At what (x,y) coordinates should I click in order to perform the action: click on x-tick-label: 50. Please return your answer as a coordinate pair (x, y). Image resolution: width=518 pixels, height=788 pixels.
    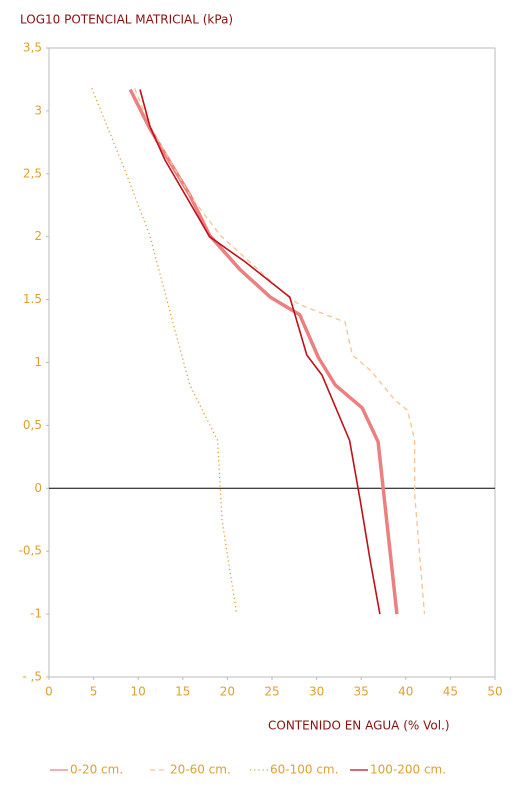
    Looking at the image, I should click on (494, 692).